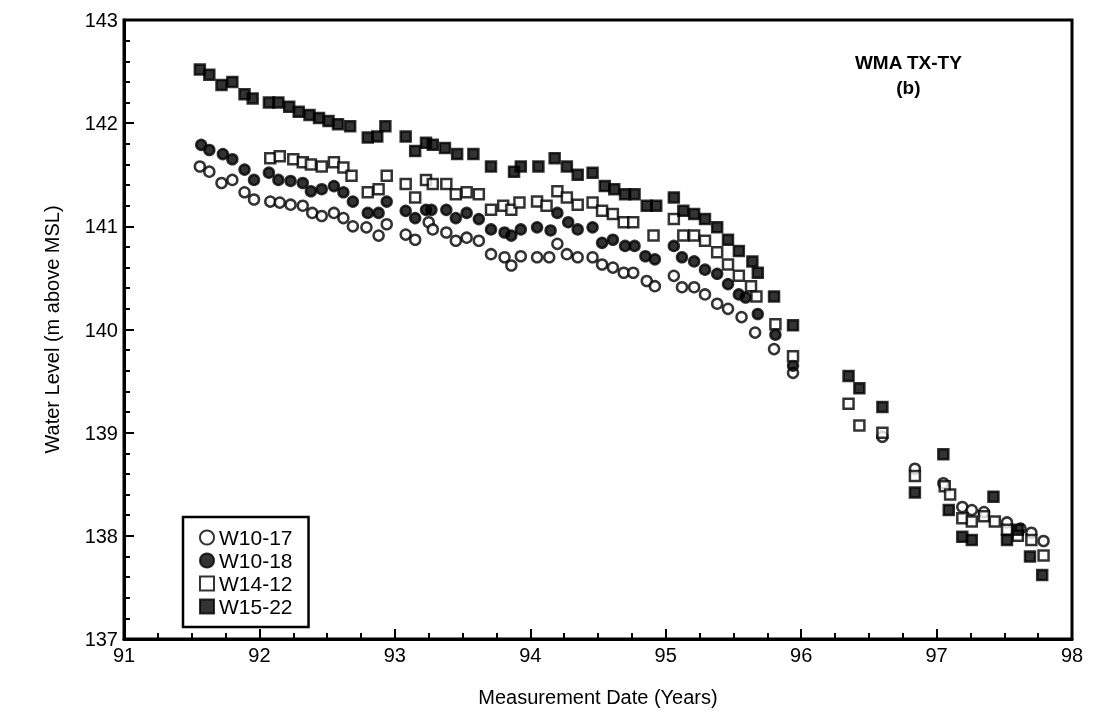  What do you see at coordinates (665, 655) in the screenshot?
I see `x-tick-label: 95` at bounding box center [665, 655].